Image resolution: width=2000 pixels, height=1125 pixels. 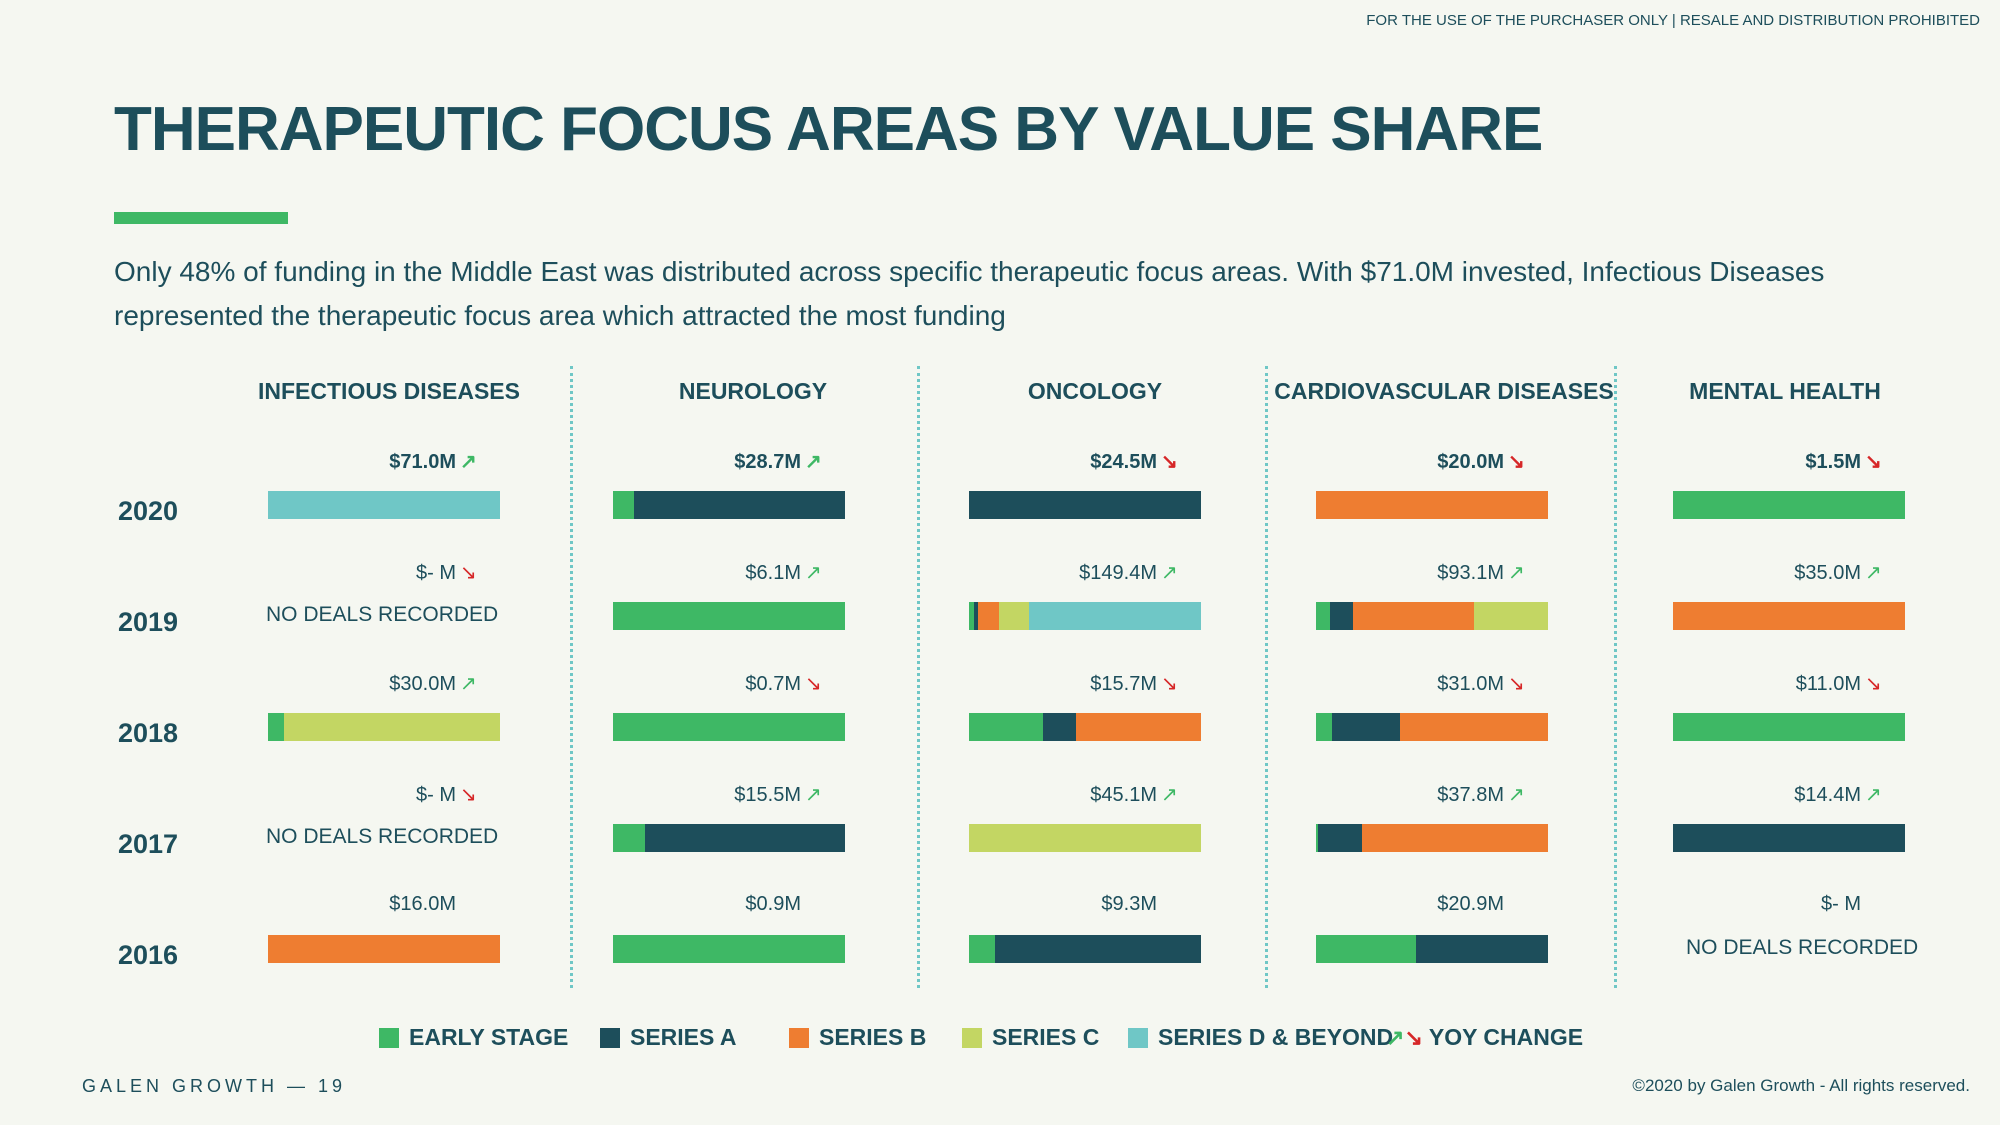 I want to click on value-text: $37.8M, so click(x=1470, y=795).